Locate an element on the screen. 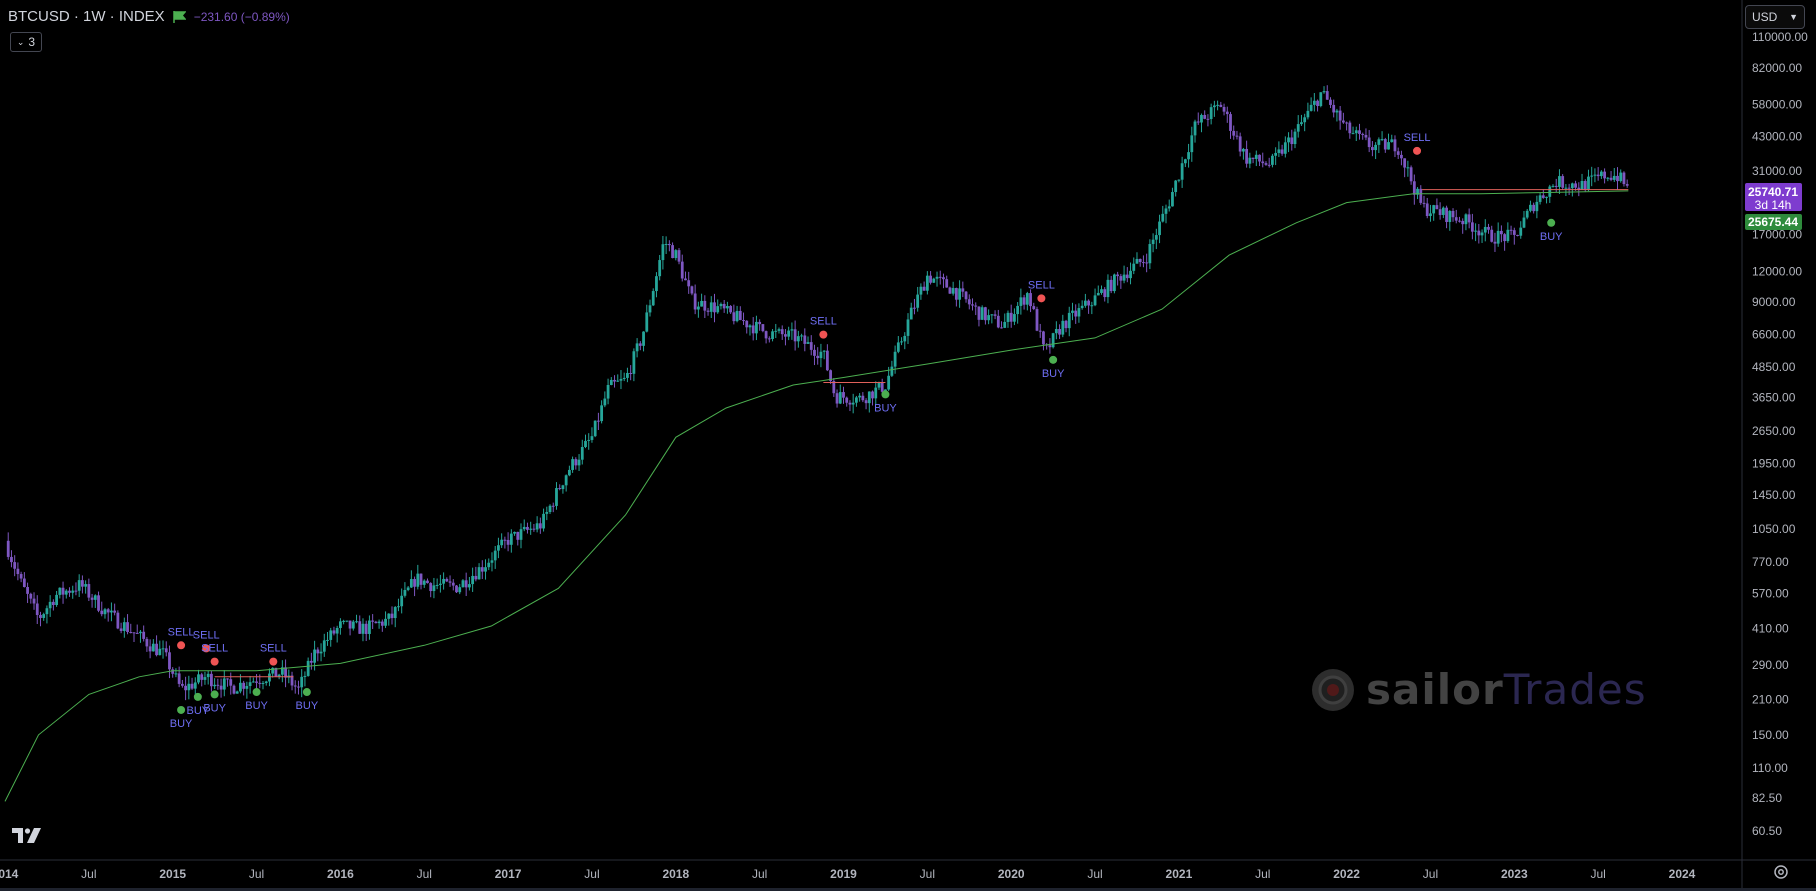 The height and width of the screenshot is (891, 1816). tradingview-logo-icon is located at coordinates (27, 836).